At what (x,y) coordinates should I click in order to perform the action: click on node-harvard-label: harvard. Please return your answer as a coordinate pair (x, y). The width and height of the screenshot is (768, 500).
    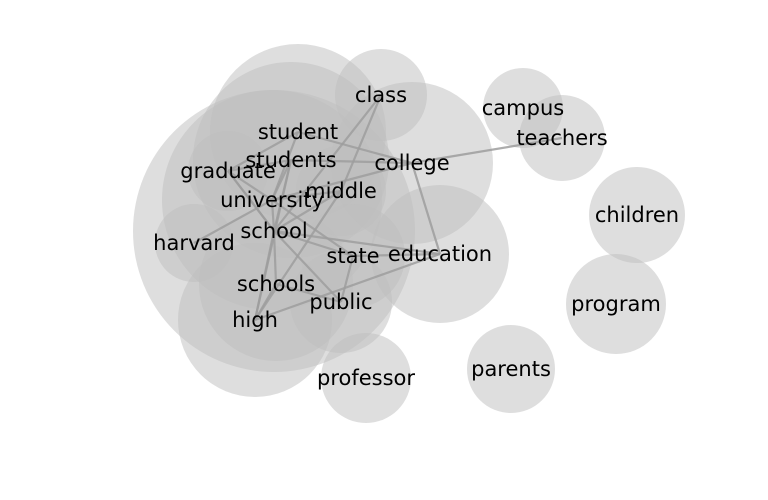
    Looking at the image, I should click on (194, 243).